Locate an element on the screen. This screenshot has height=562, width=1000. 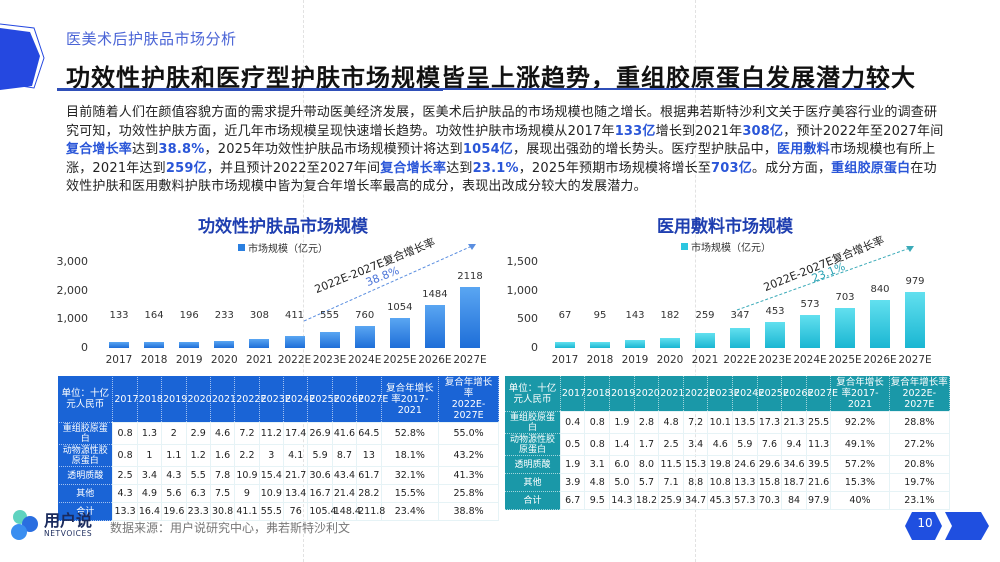
header-line: 率2017- is located at coordinates (410, 399).